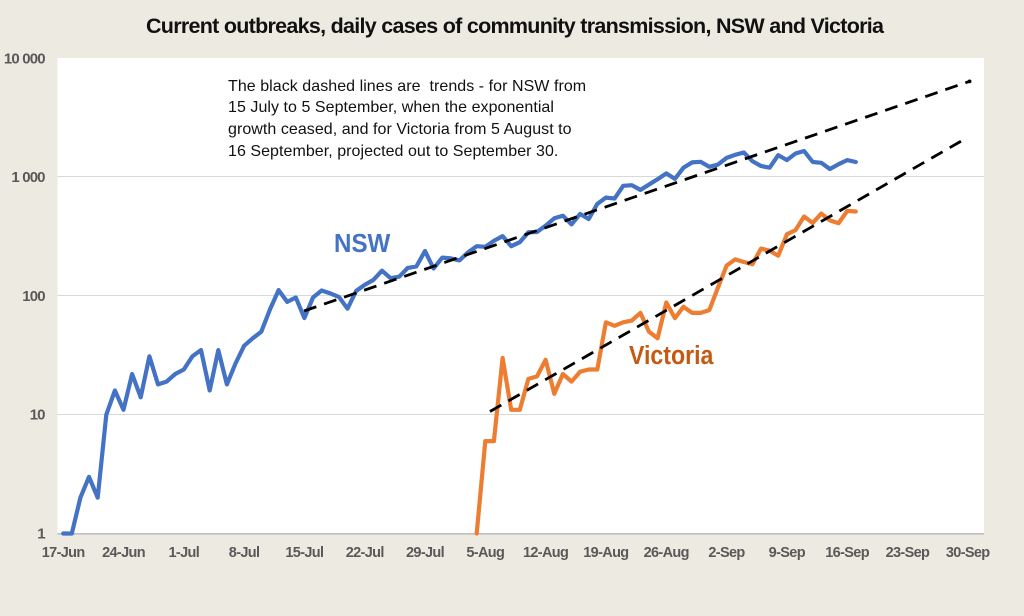 The width and height of the screenshot is (1024, 616). Describe the element at coordinates (908, 553) in the screenshot. I see `svg-text: 23-Sep` at that location.